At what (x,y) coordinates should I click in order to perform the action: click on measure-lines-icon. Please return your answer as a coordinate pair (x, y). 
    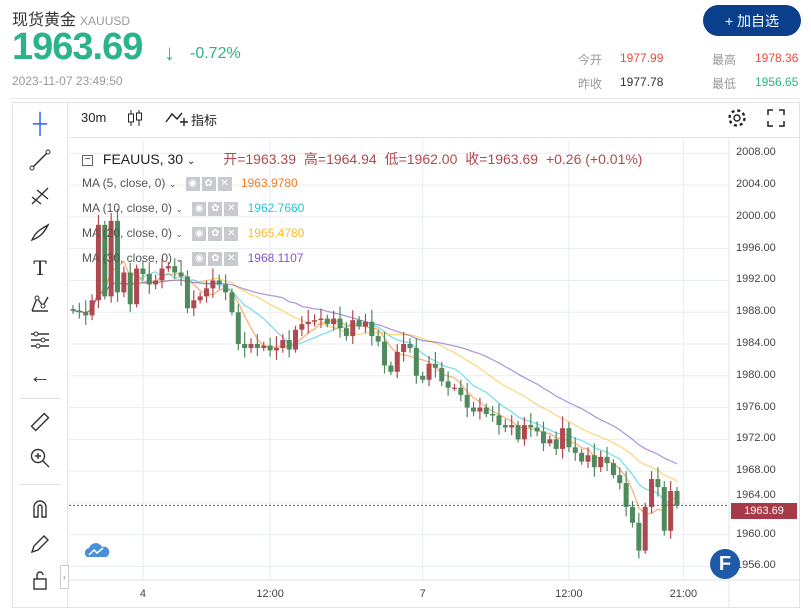
    Looking at the image, I should click on (40, 340).